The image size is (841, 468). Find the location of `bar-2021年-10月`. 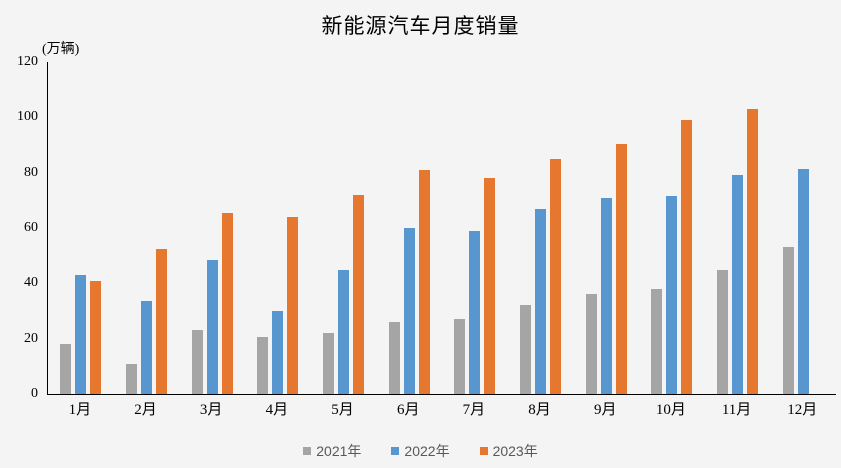

bar-2021年-10月 is located at coordinates (657, 341).